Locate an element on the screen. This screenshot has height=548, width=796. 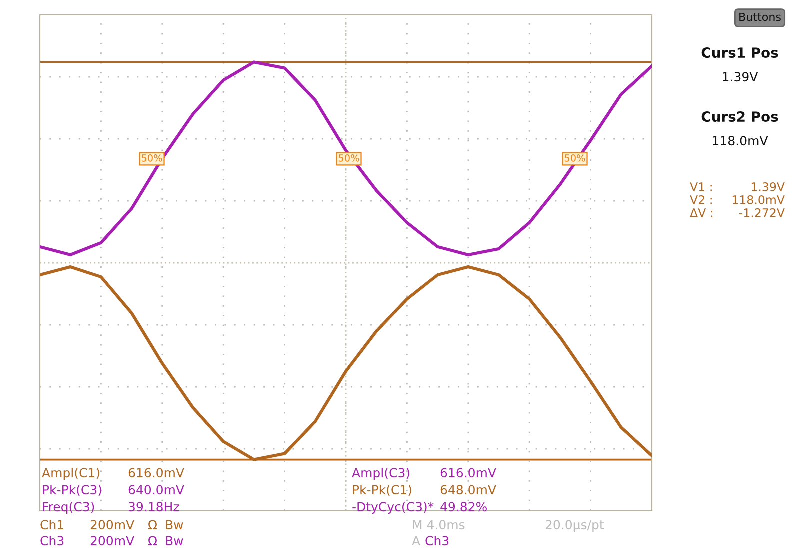
text: Pk-Pk(C1) is located at coordinates (382, 490).